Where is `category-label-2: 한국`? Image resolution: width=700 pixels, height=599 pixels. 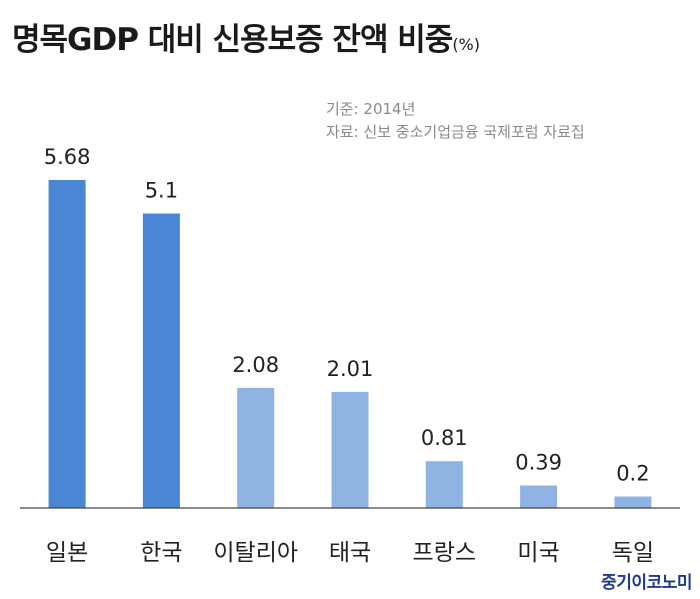
category-label-2: 한국 is located at coordinates (161, 553).